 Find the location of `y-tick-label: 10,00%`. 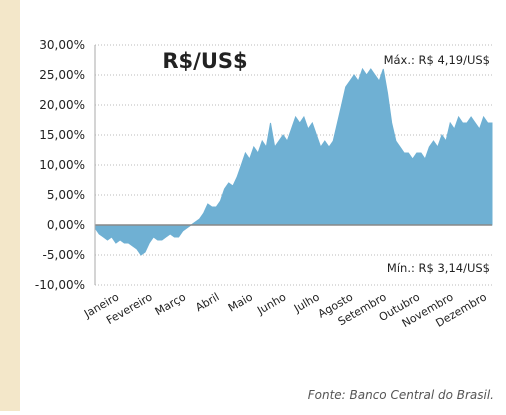

y-tick-label: 10,00% is located at coordinates (62, 165).